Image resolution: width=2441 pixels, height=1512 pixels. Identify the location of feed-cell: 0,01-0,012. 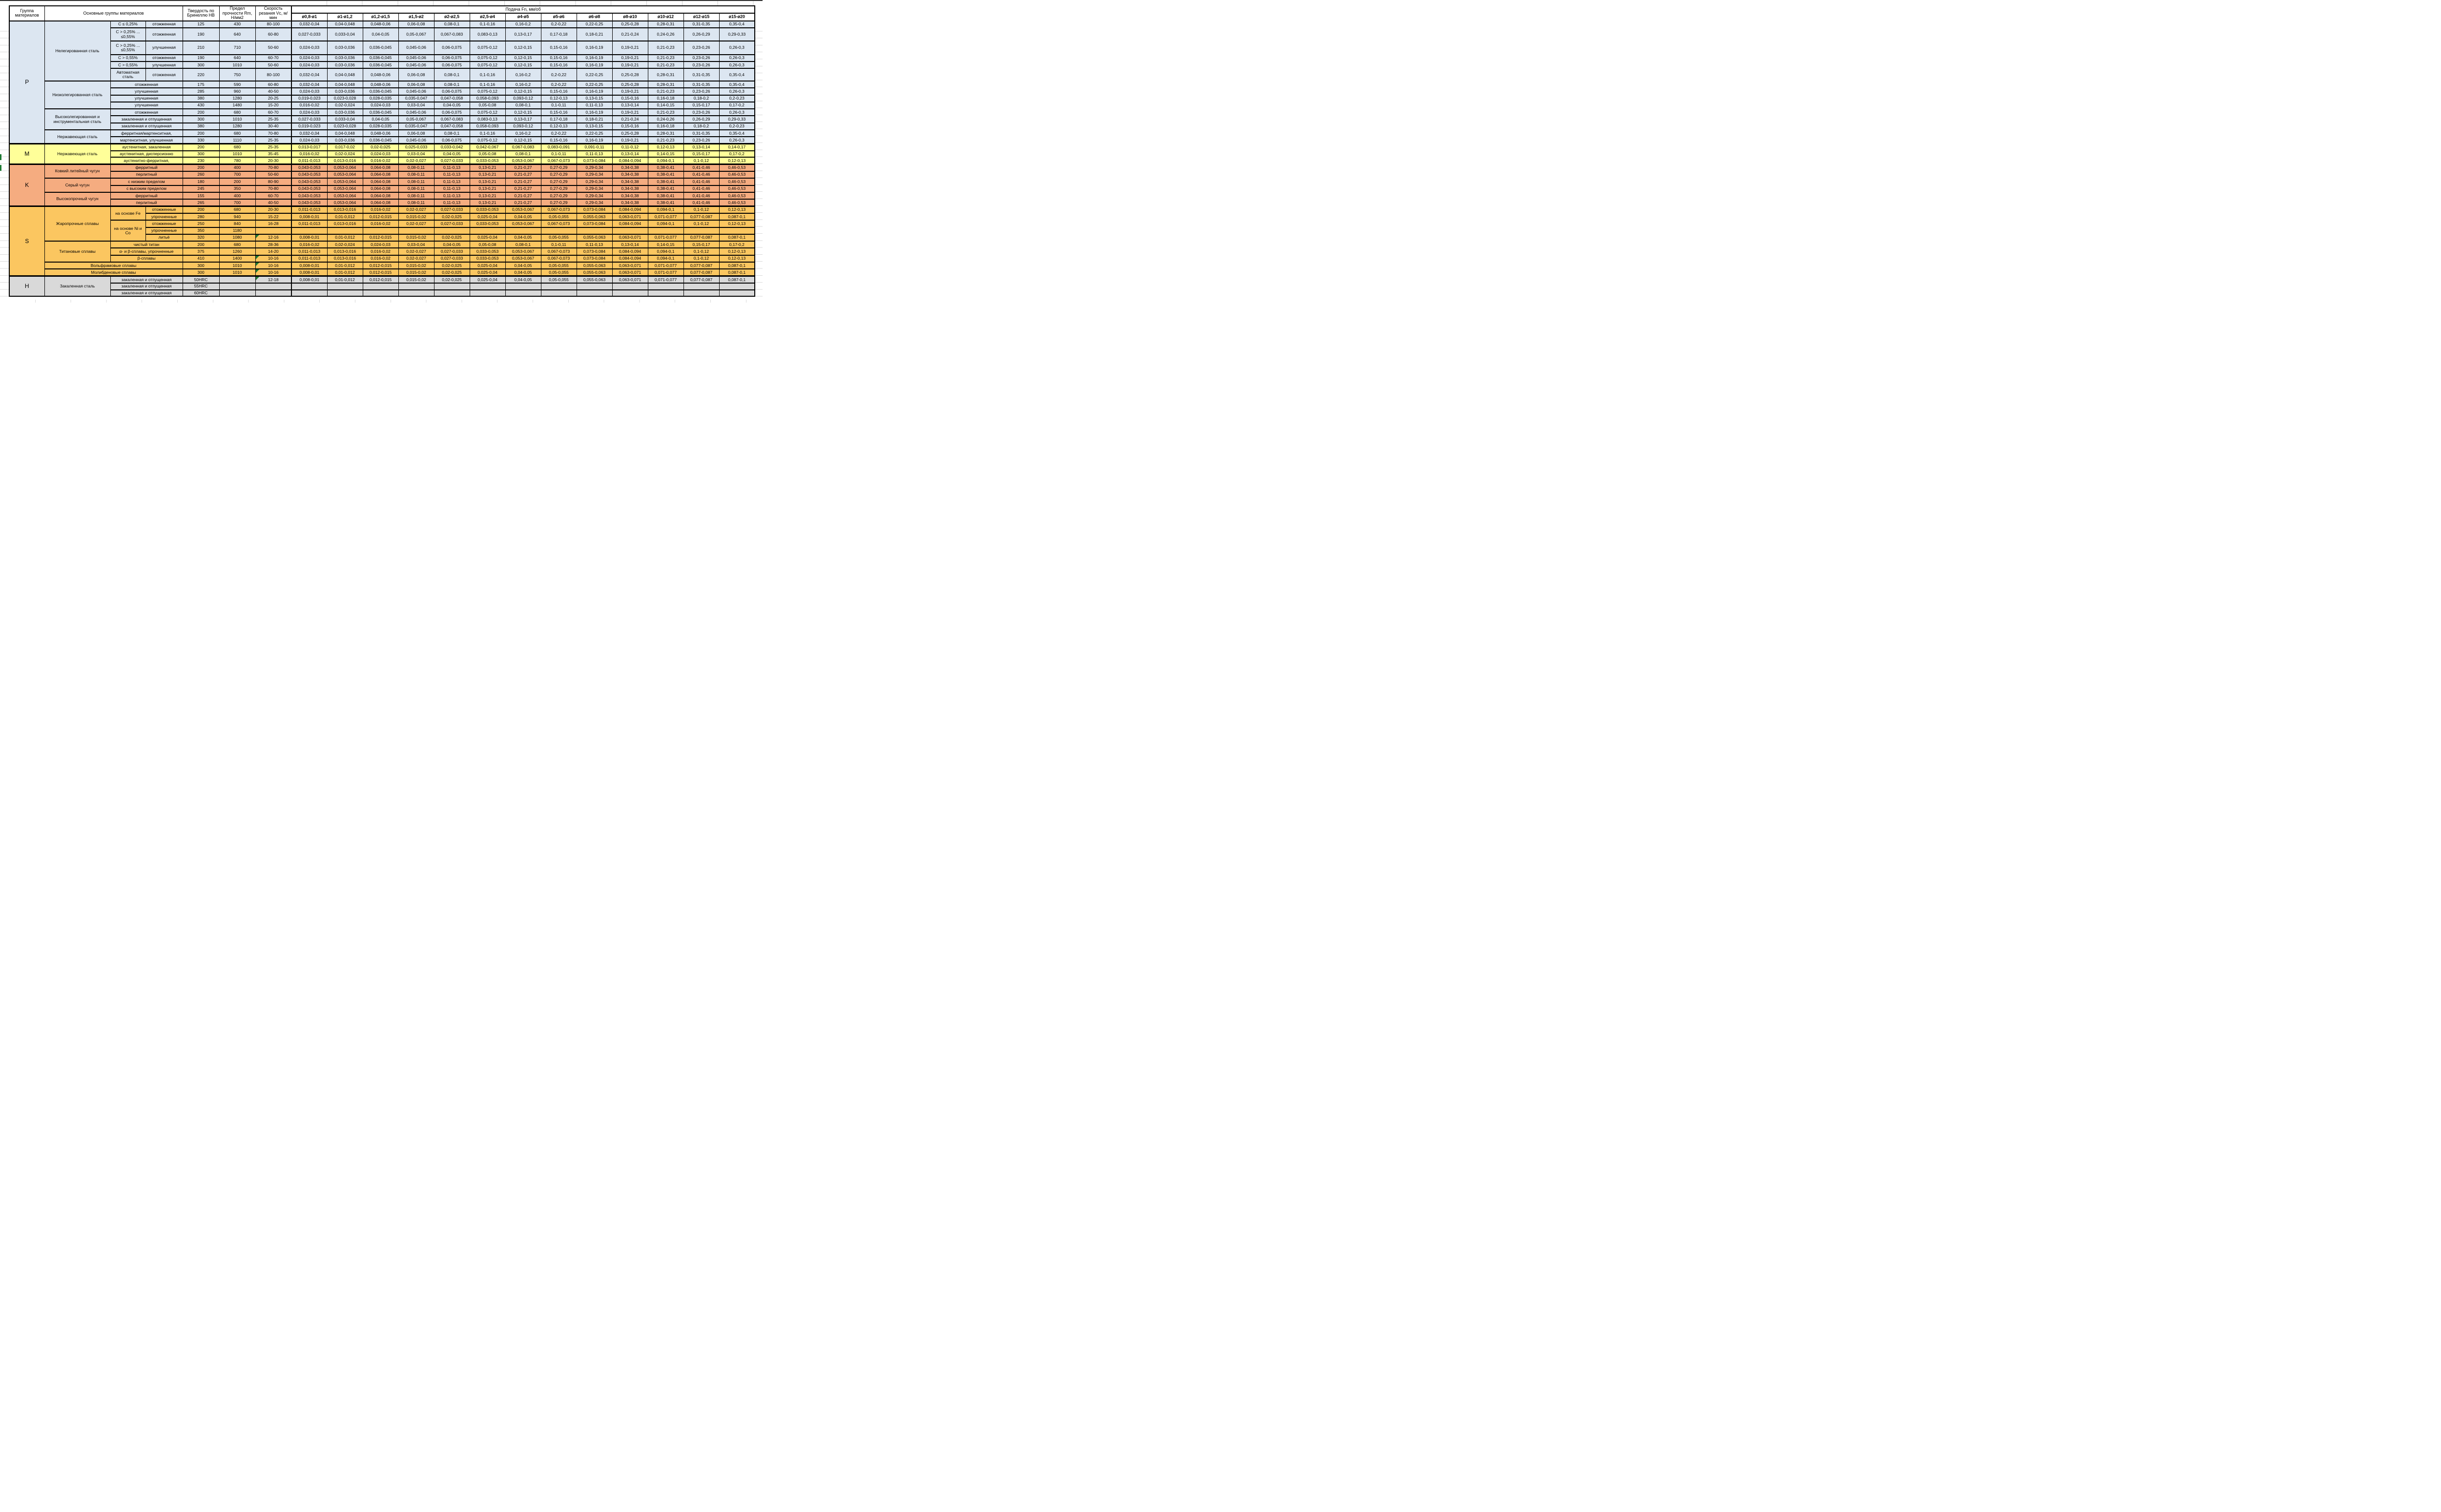
(345, 266).